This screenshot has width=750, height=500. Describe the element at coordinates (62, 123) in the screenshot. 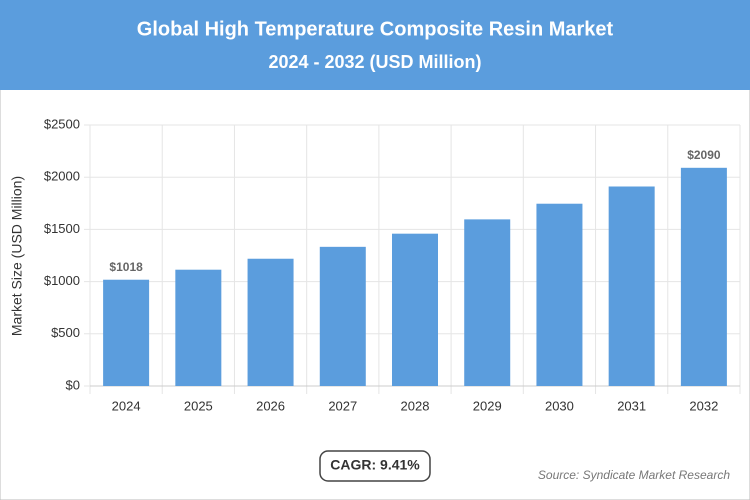

I see `y-tick-label: $2500` at that location.